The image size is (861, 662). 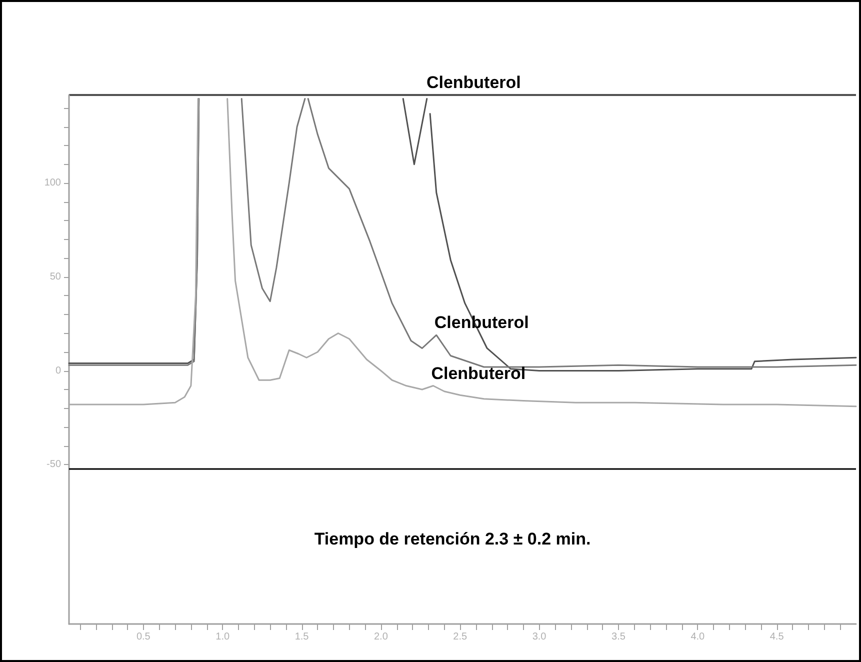 What do you see at coordinates (143, 637) in the screenshot?
I see `x-tick-label: 0.5` at bounding box center [143, 637].